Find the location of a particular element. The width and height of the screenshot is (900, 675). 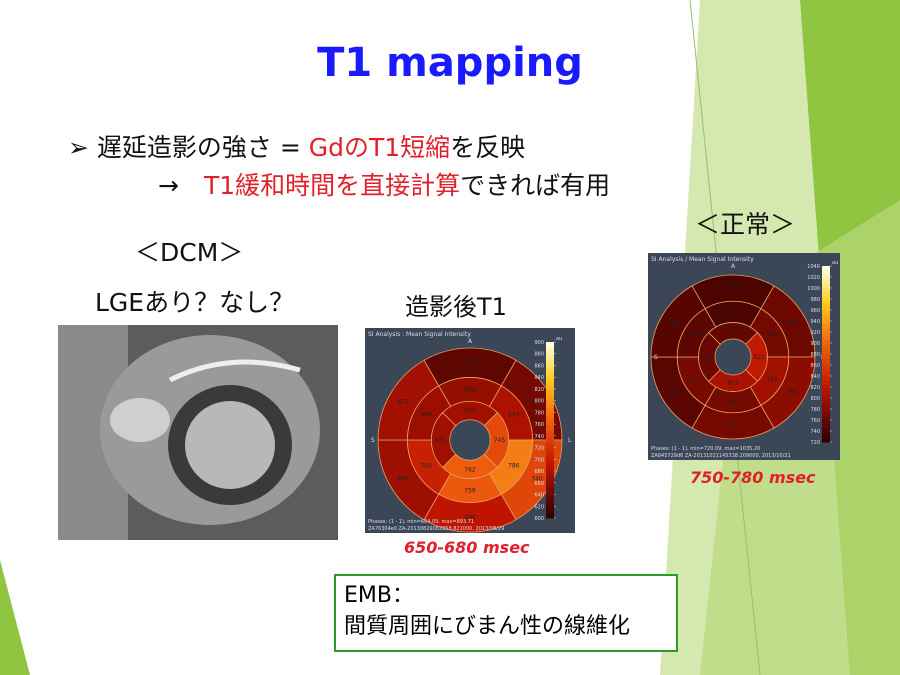

text-run: を反映 is located at coordinates (488, 147).